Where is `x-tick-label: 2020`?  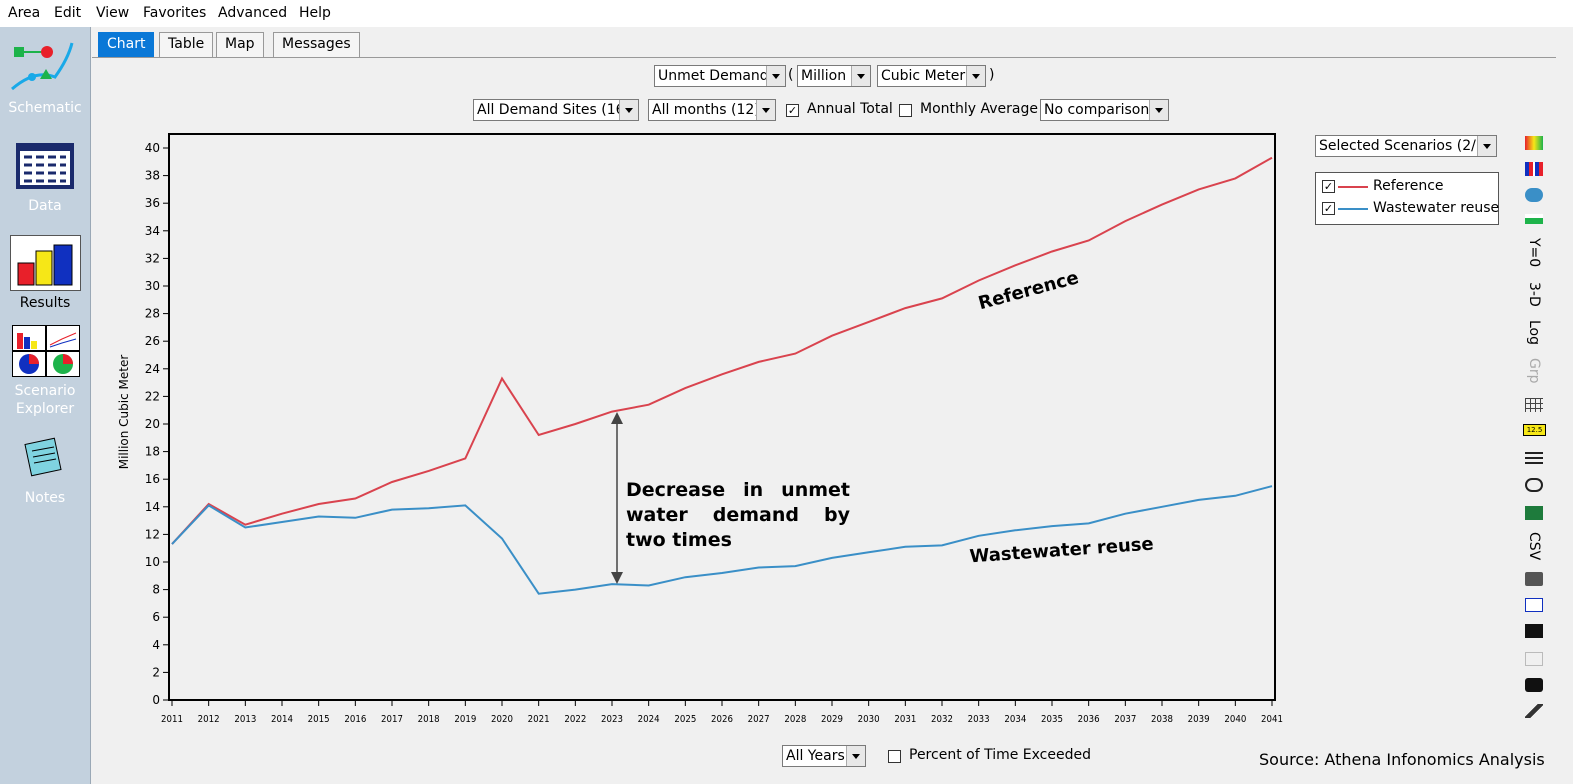 x-tick-label: 2020 is located at coordinates (502, 719).